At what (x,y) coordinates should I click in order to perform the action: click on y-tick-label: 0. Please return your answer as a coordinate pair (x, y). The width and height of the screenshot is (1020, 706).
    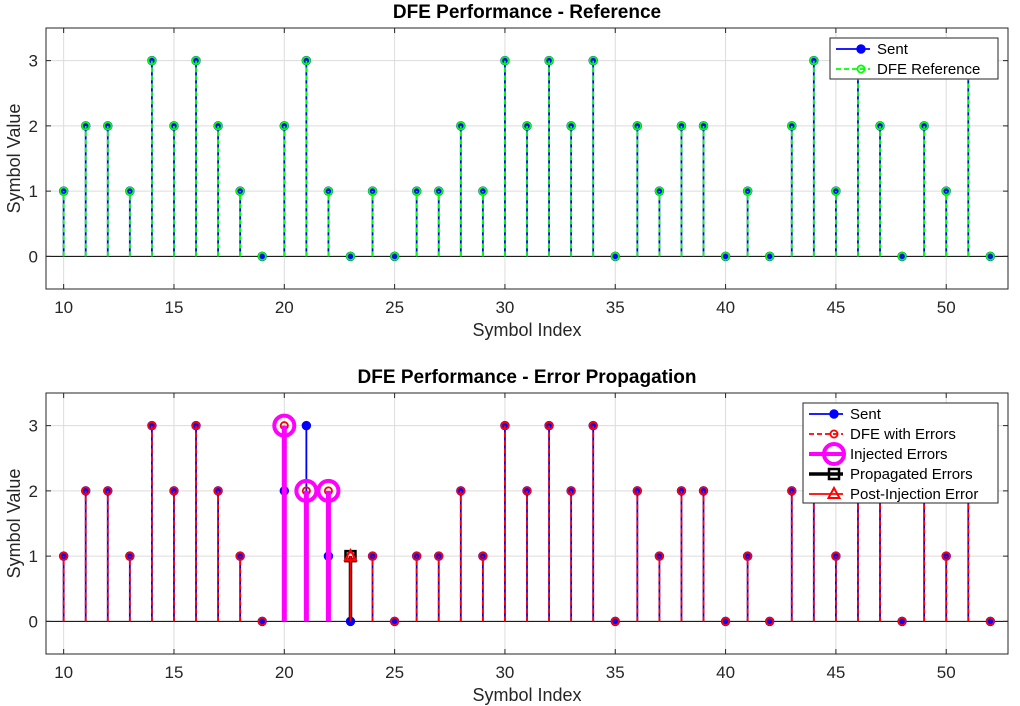
    Looking at the image, I should click on (33, 621).